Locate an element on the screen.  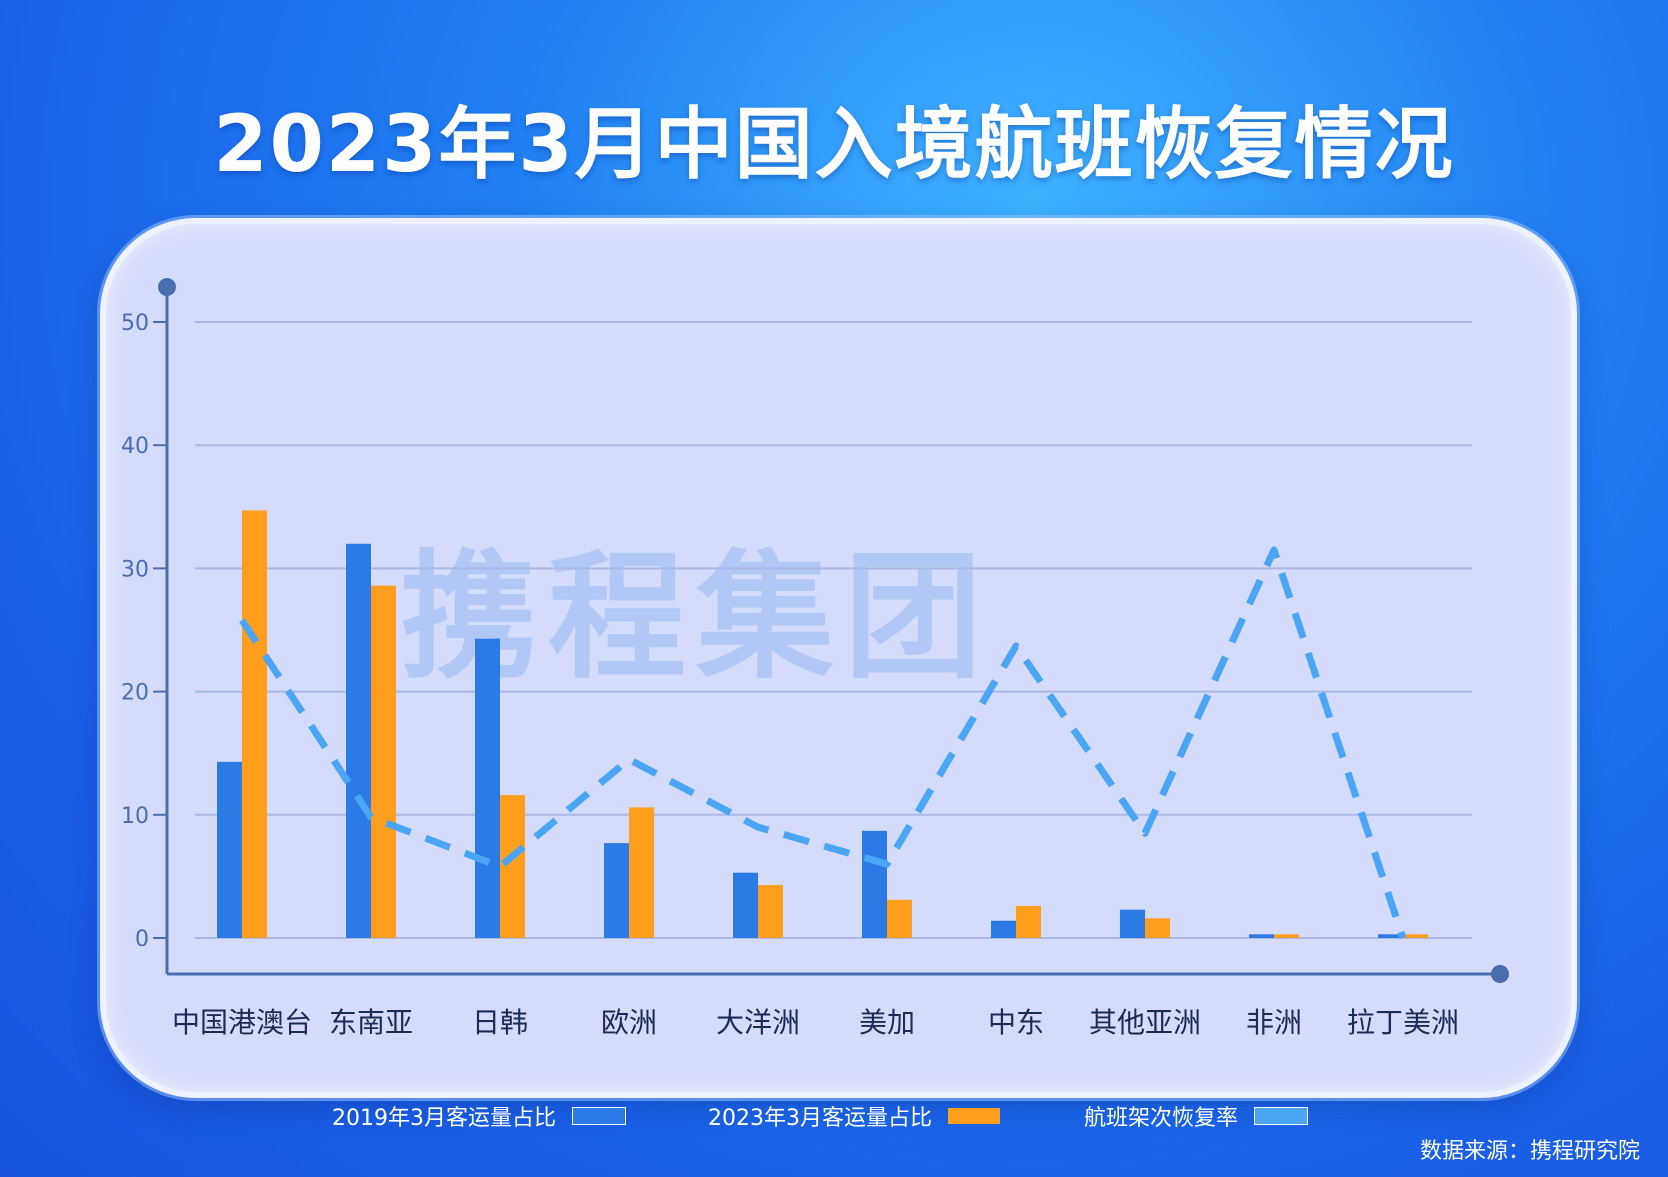
x-tick-label: 大洋洲 is located at coordinates (758, 1022).